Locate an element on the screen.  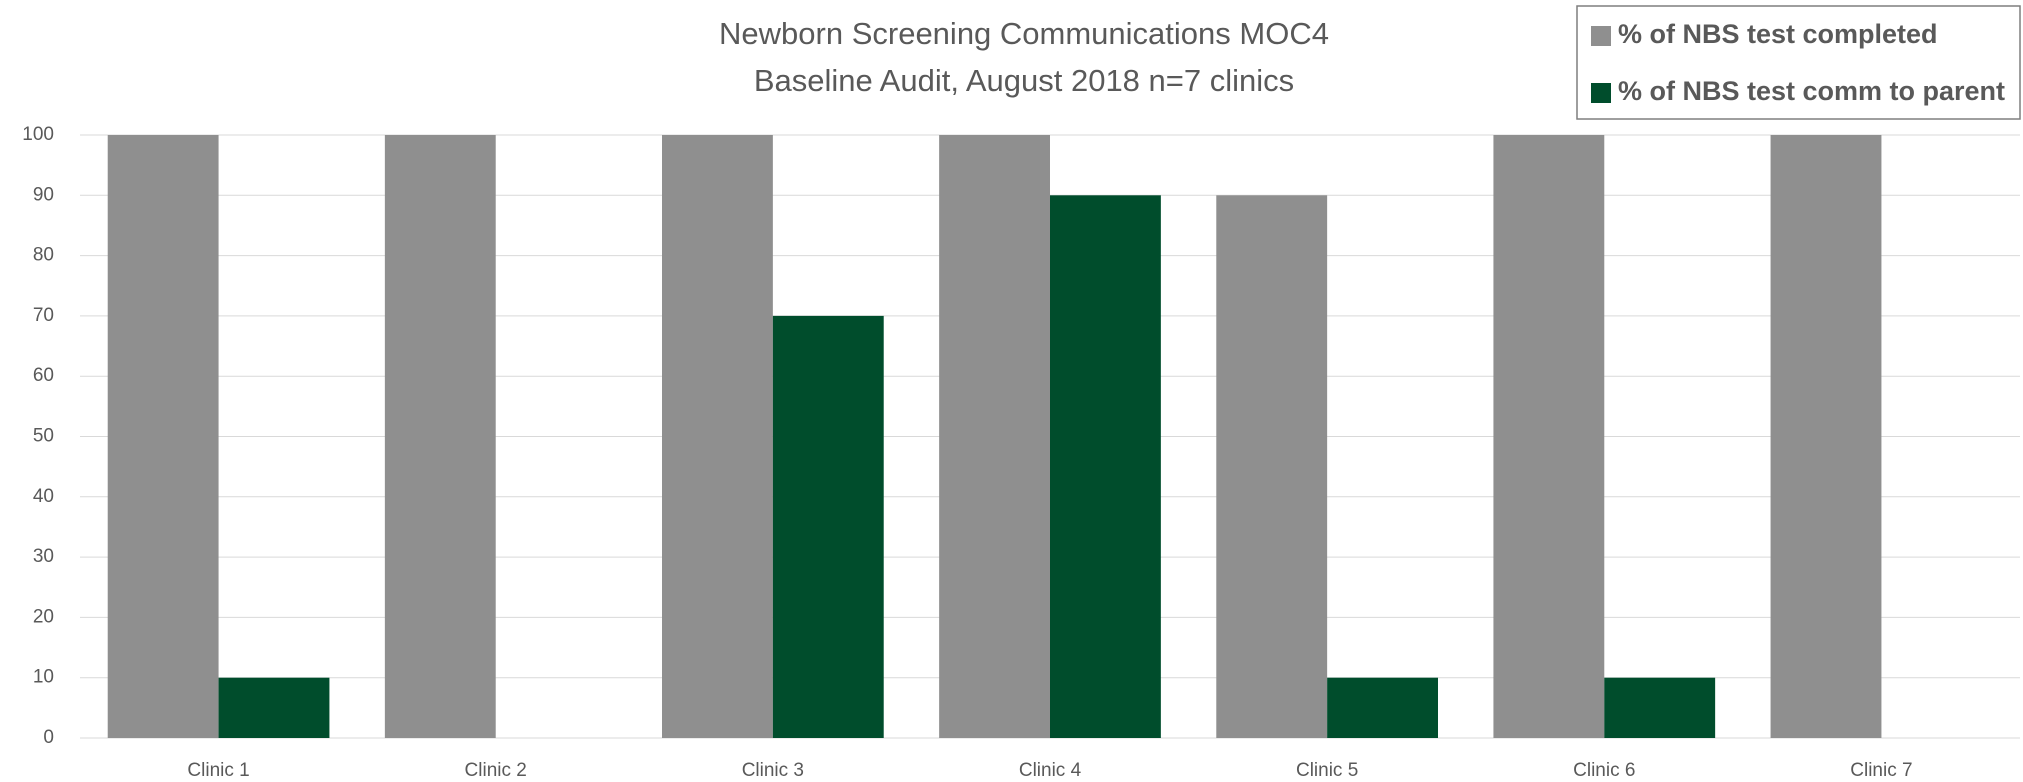
x-tick-label: Clinic 2 is located at coordinates (496, 770).